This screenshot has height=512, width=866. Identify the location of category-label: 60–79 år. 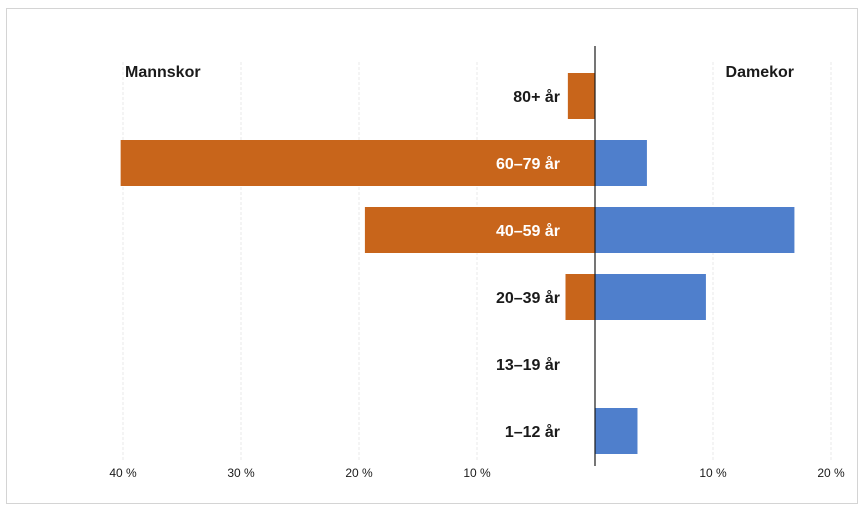
(528, 164).